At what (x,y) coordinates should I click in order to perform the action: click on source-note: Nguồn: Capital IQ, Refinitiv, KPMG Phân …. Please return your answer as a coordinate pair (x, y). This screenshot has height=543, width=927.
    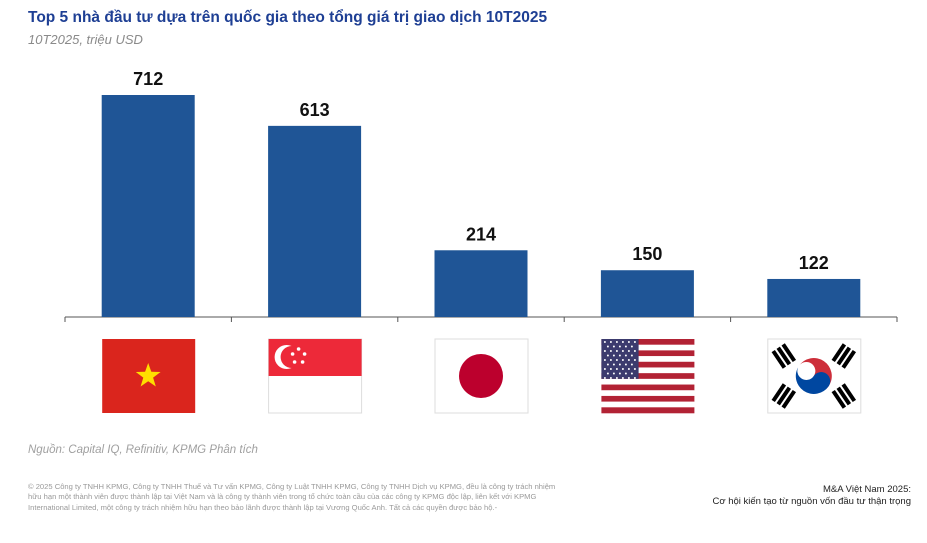
    Looking at the image, I should click on (143, 450).